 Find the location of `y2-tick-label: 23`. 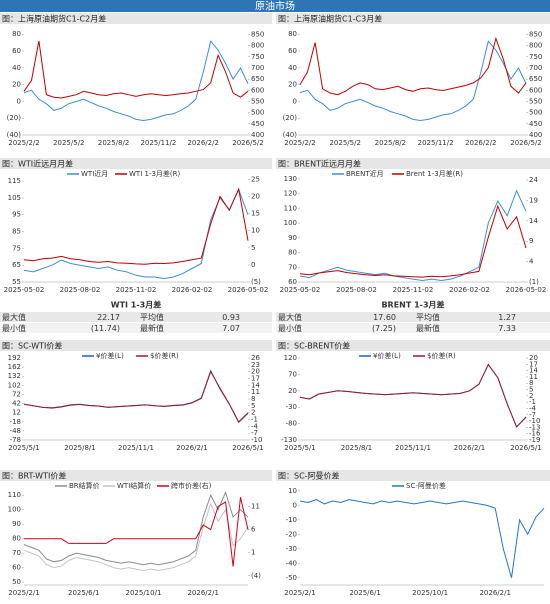

y2-tick-label: 23 is located at coordinates (255, 365).